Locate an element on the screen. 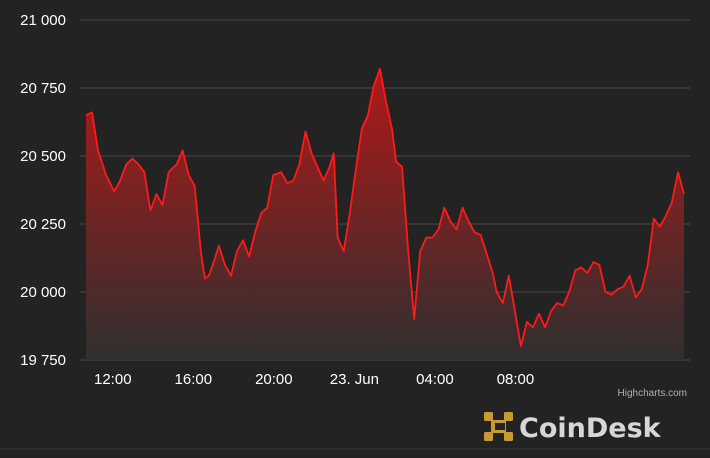 The height and width of the screenshot is (458, 710). x-tick-label: 23. Jun is located at coordinates (354, 379).